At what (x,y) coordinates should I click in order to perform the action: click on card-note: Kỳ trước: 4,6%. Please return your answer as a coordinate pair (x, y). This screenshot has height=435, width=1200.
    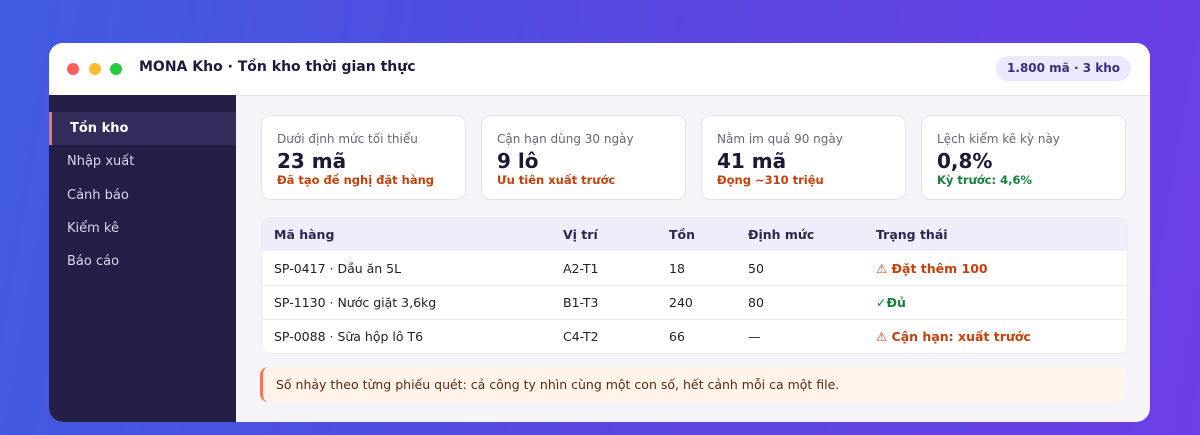
    Looking at the image, I should click on (984, 180).